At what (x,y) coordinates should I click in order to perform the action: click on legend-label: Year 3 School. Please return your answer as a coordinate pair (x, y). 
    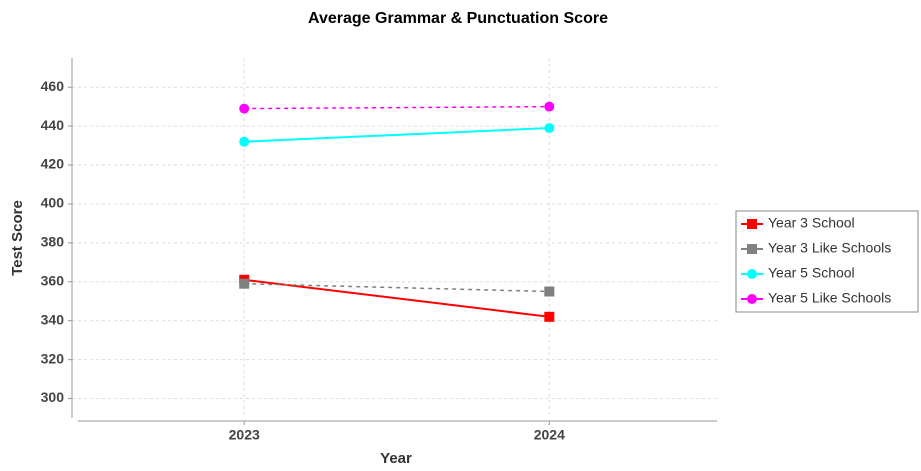
    Looking at the image, I should click on (811, 223).